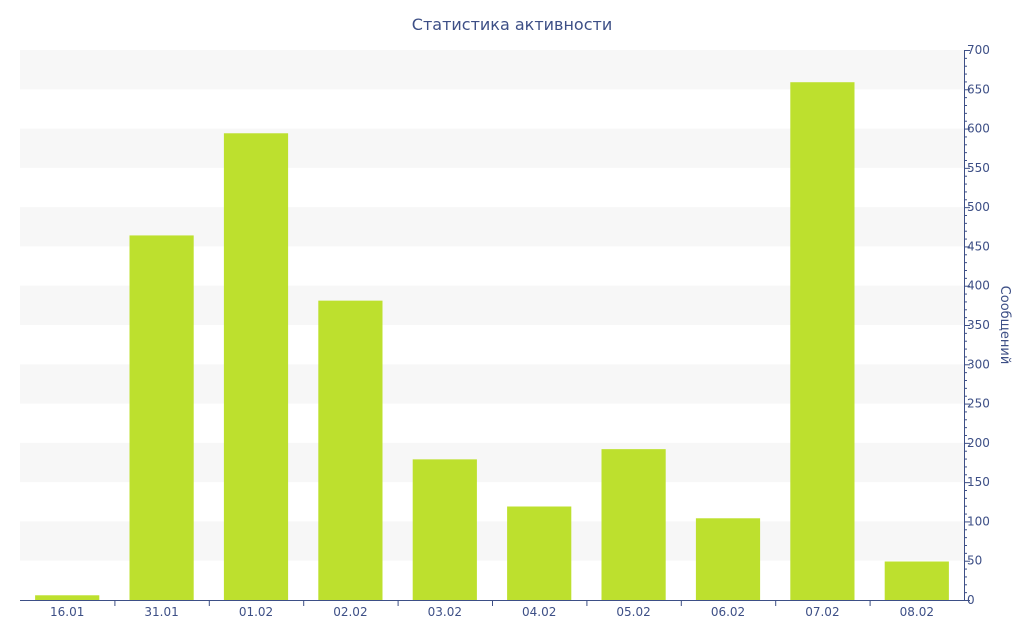 The width and height of the screenshot is (1024, 640). I want to click on y-tick-label: 0, so click(971, 600).